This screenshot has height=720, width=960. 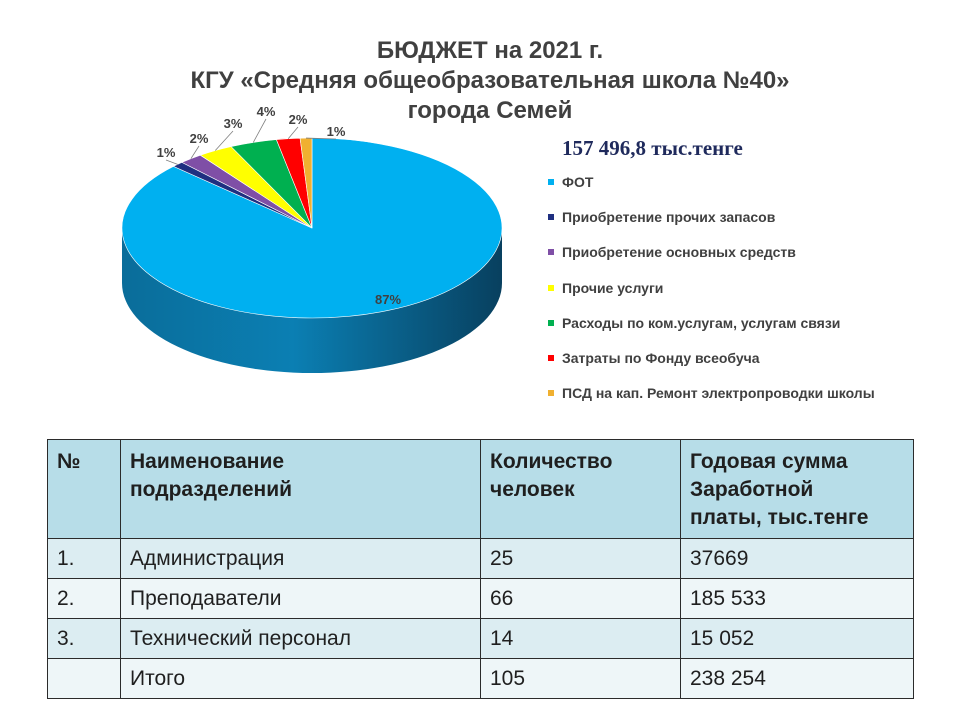 I want to click on header-line: №, so click(x=69, y=461).